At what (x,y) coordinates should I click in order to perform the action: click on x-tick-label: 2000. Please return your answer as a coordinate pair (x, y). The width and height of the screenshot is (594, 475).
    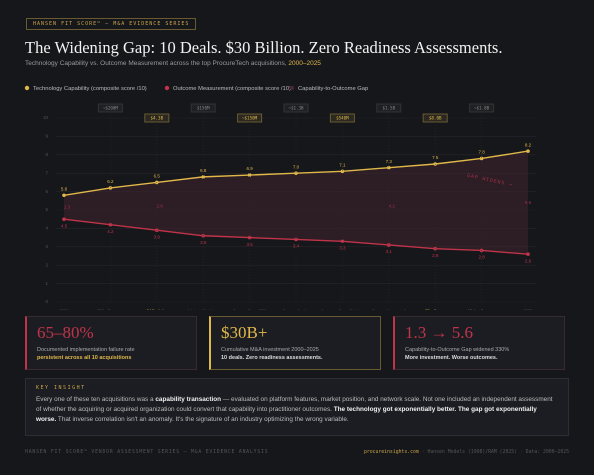
    Looking at the image, I should click on (65, 309).